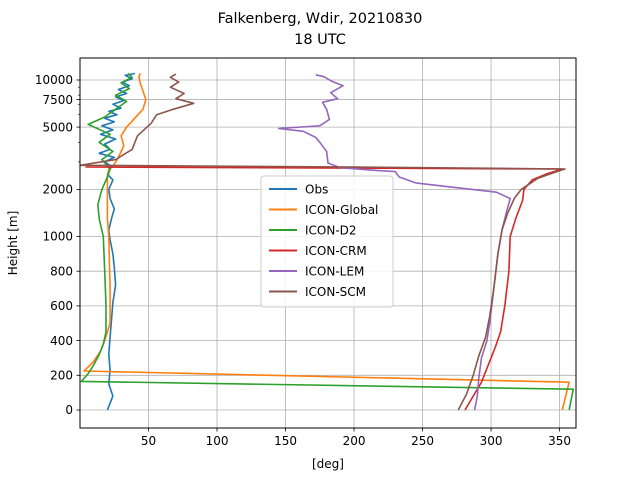  I want to click on y-tick-label: 1000, so click(57, 237).